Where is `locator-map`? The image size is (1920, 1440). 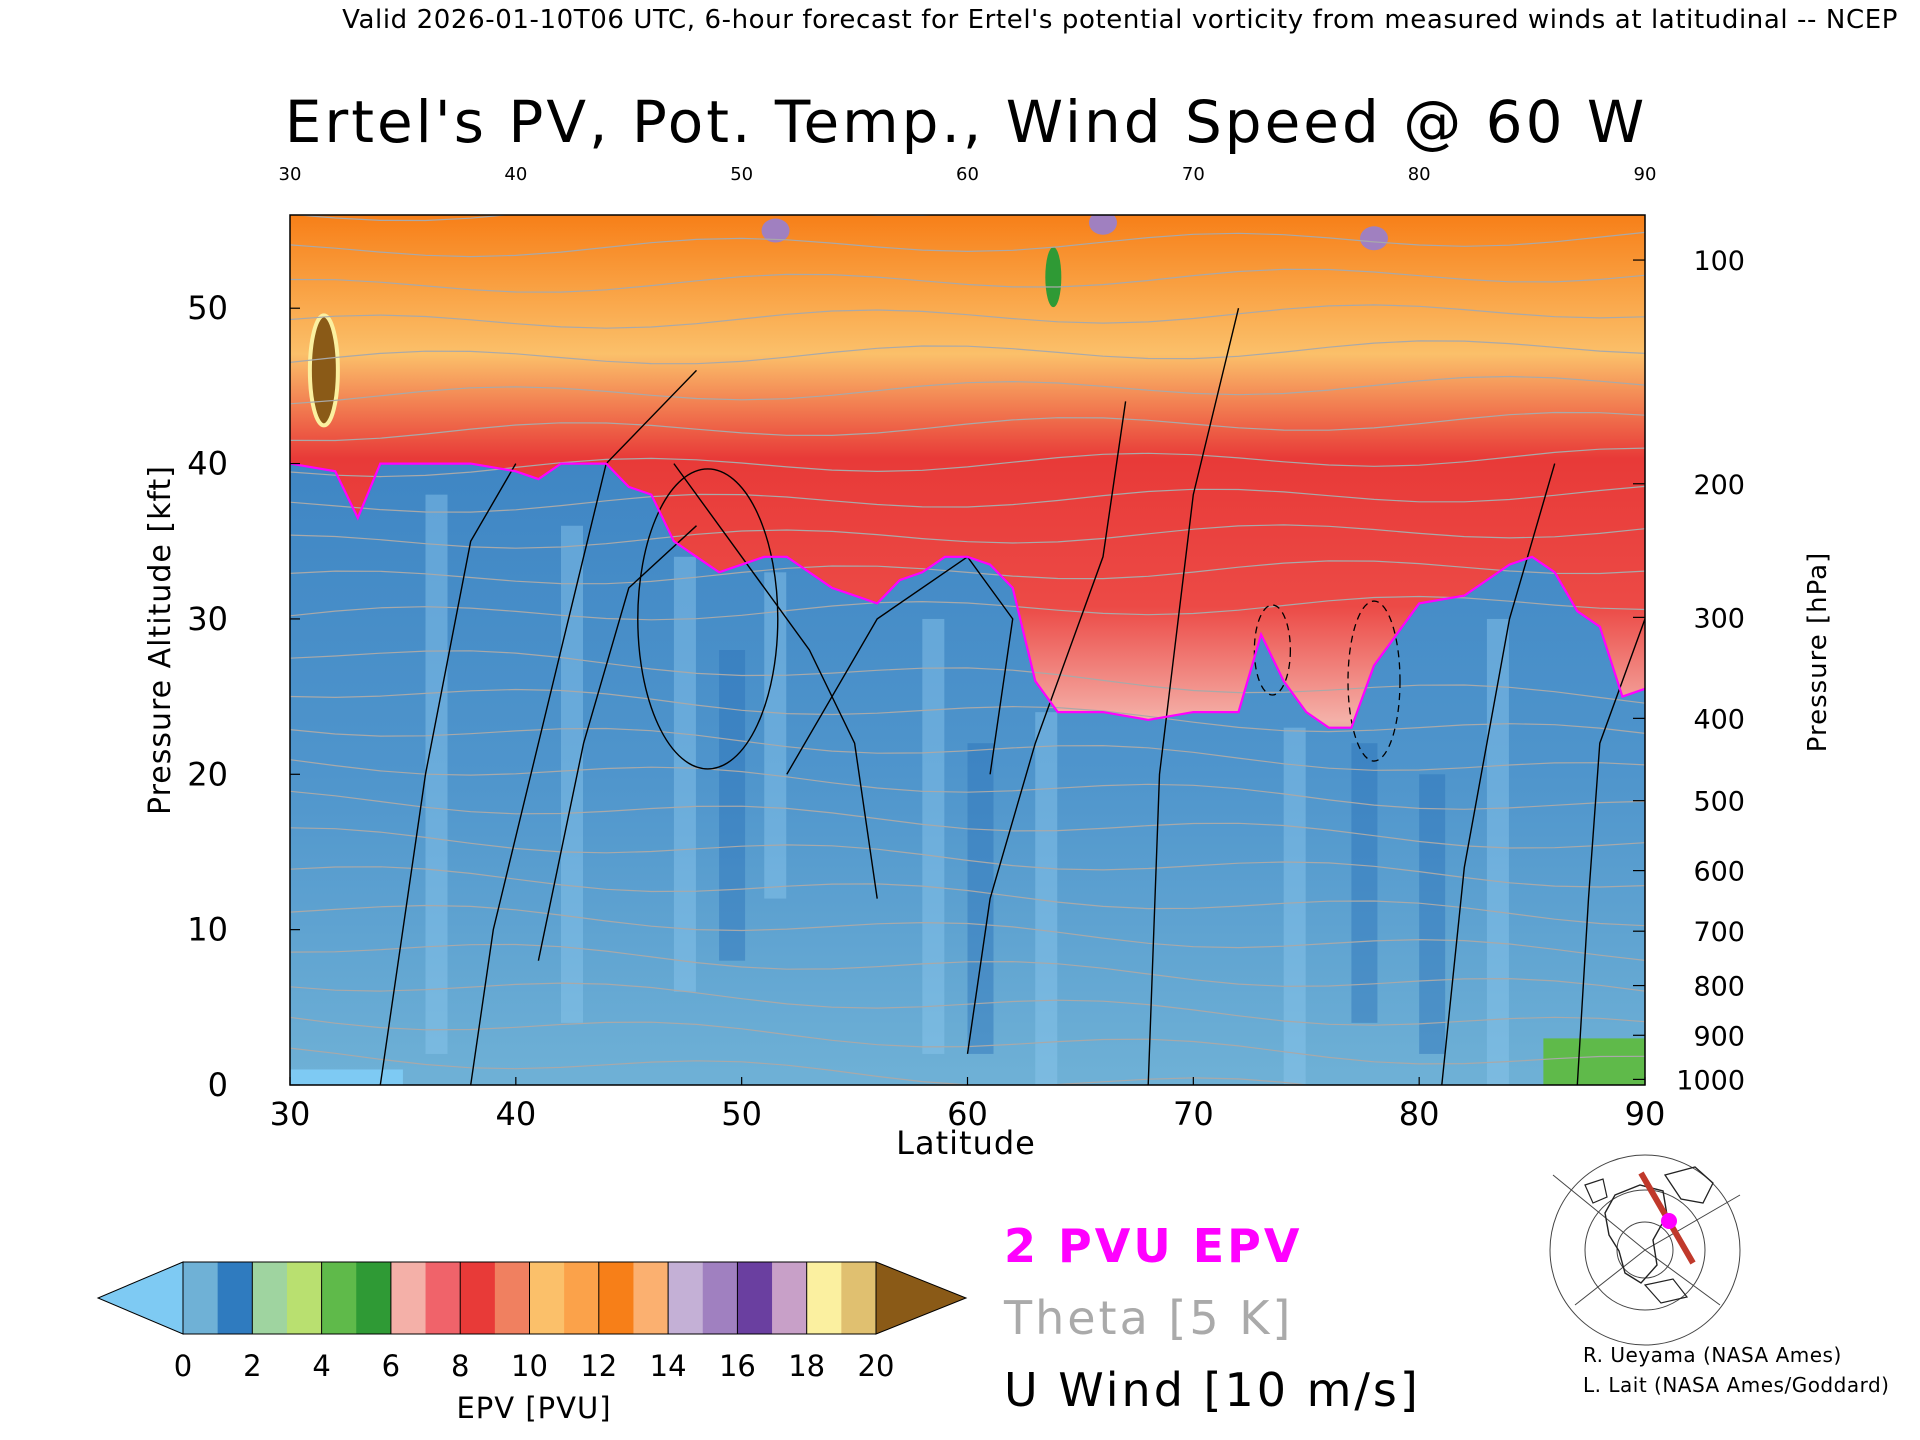
locator-map is located at coordinates (1644, 1250).